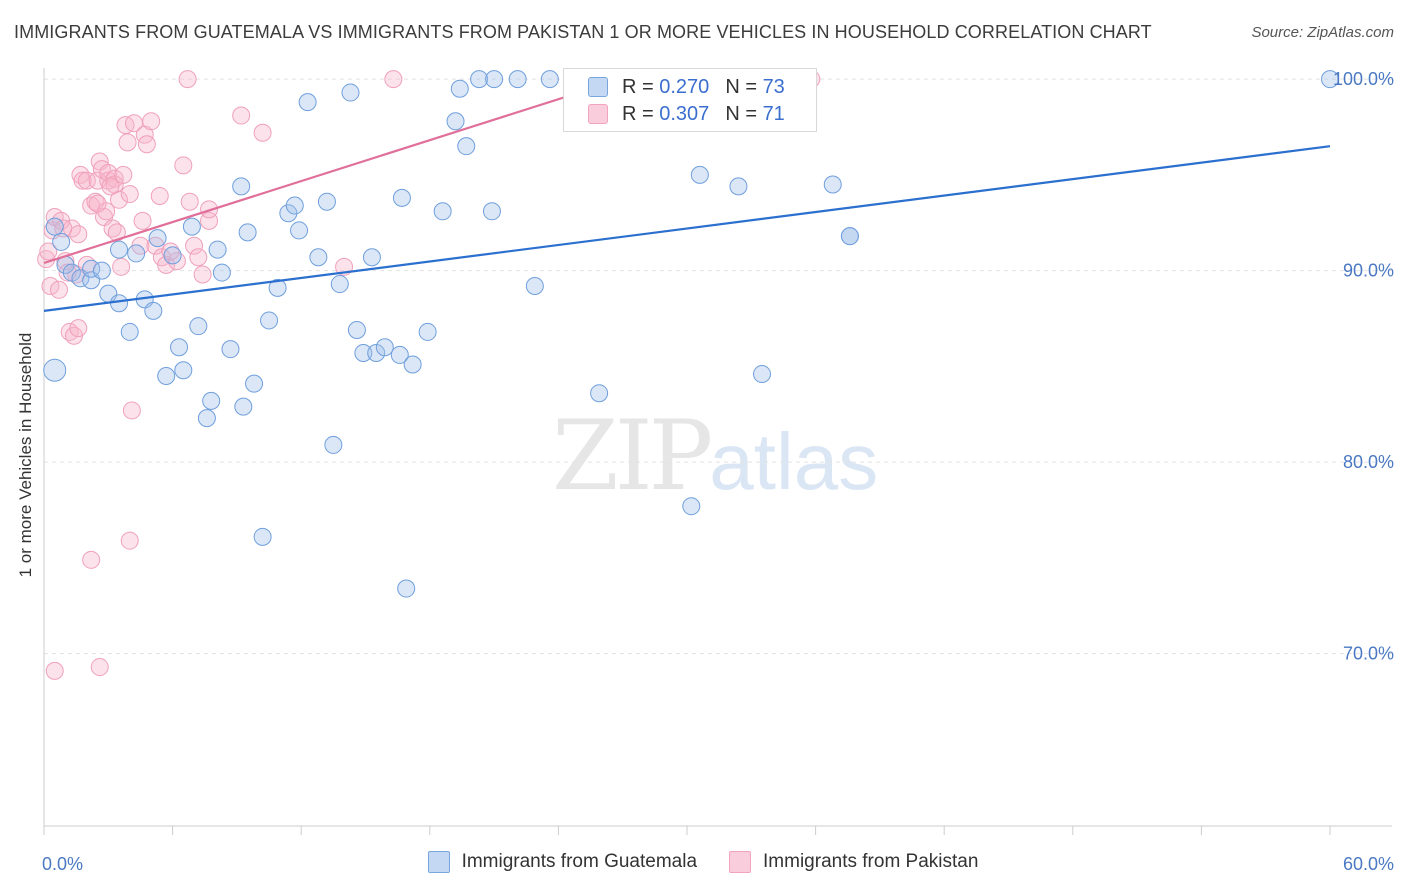 The height and width of the screenshot is (892, 1406). What do you see at coordinates (871, 861) in the screenshot?
I see `bottom-legend-pakistan-label: Immigrants from Pakistan` at bounding box center [871, 861].